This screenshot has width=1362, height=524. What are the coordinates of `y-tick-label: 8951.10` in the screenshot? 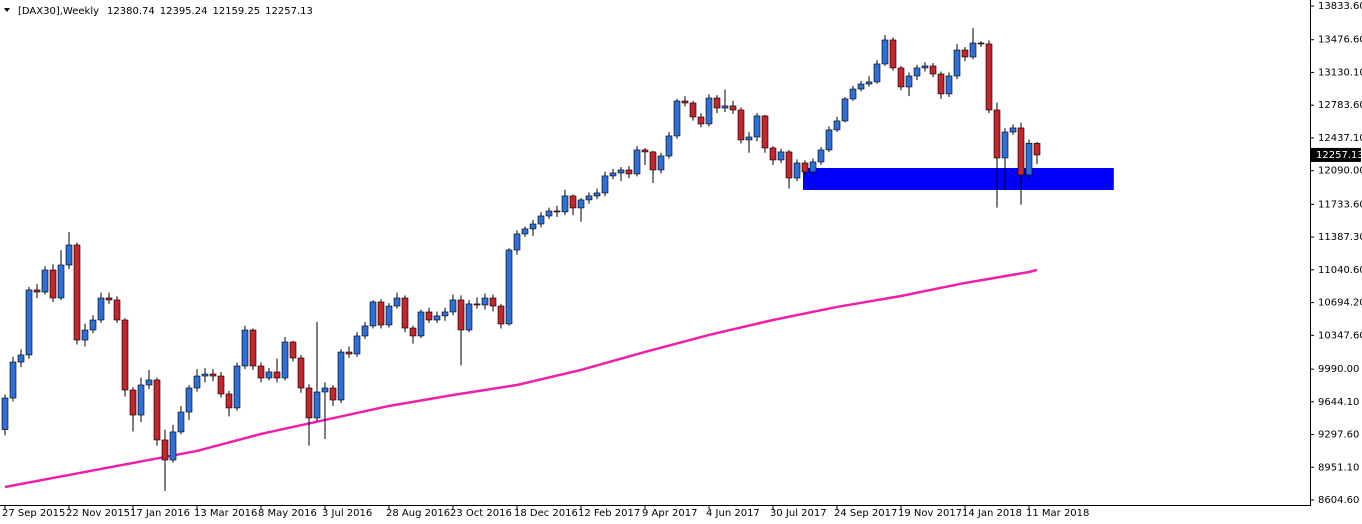 It's located at (1338, 467).